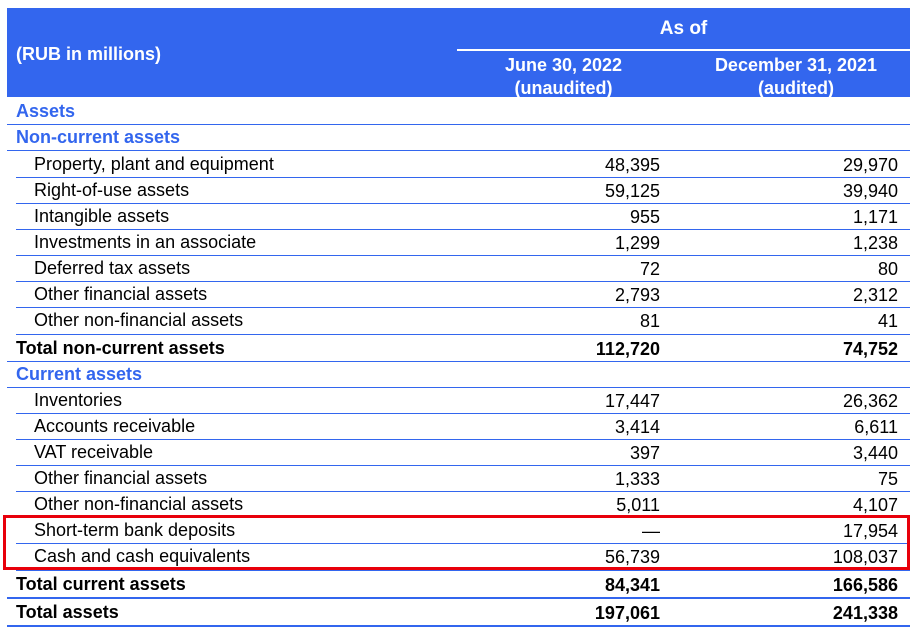 The height and width of the screenshot is (633, 915). What do you see at coordinates (875, 243) in the screenshot?
I see `value-dec-2021: 1,238` at bounding box center [875, 243].